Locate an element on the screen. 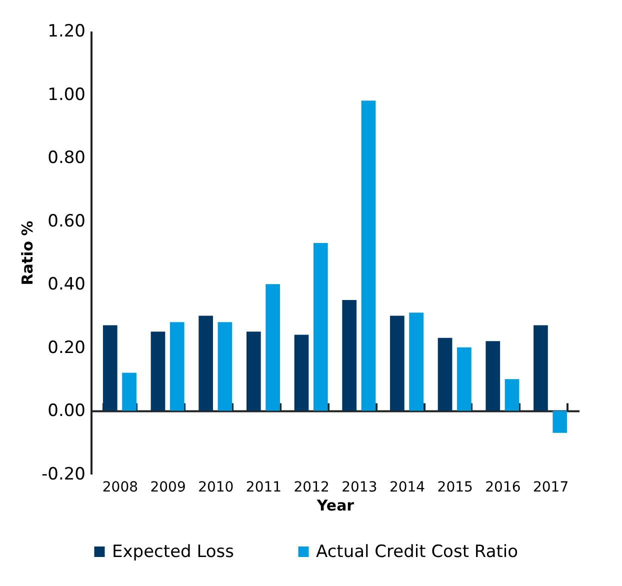 Image resolution: width=622 pixels, height=586 pixels. x-tick-label: 2016 is located at coordinates (503, 488).